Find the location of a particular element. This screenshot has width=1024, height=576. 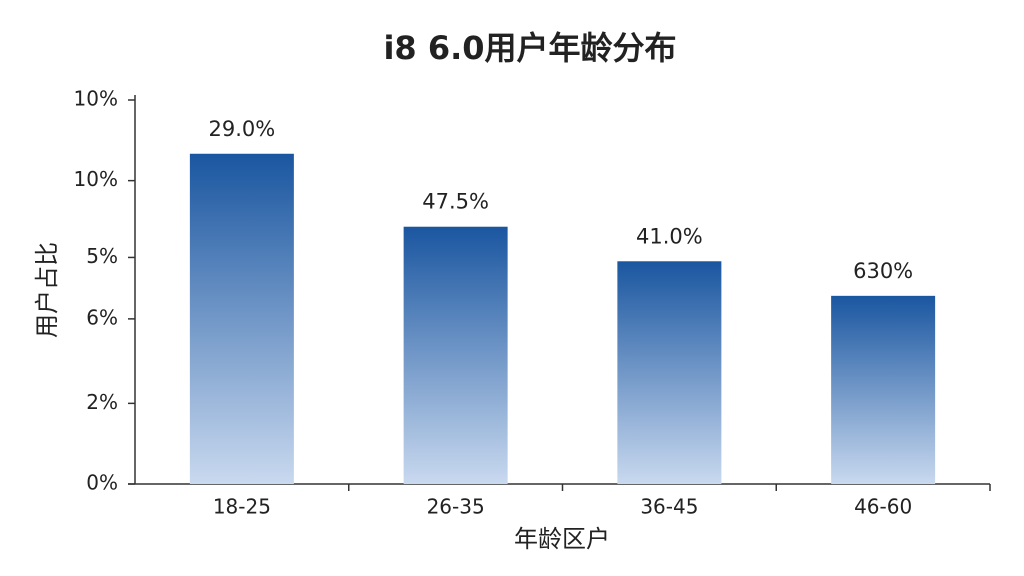

y-tick-label: 5% is located at coordinates (102, 256).